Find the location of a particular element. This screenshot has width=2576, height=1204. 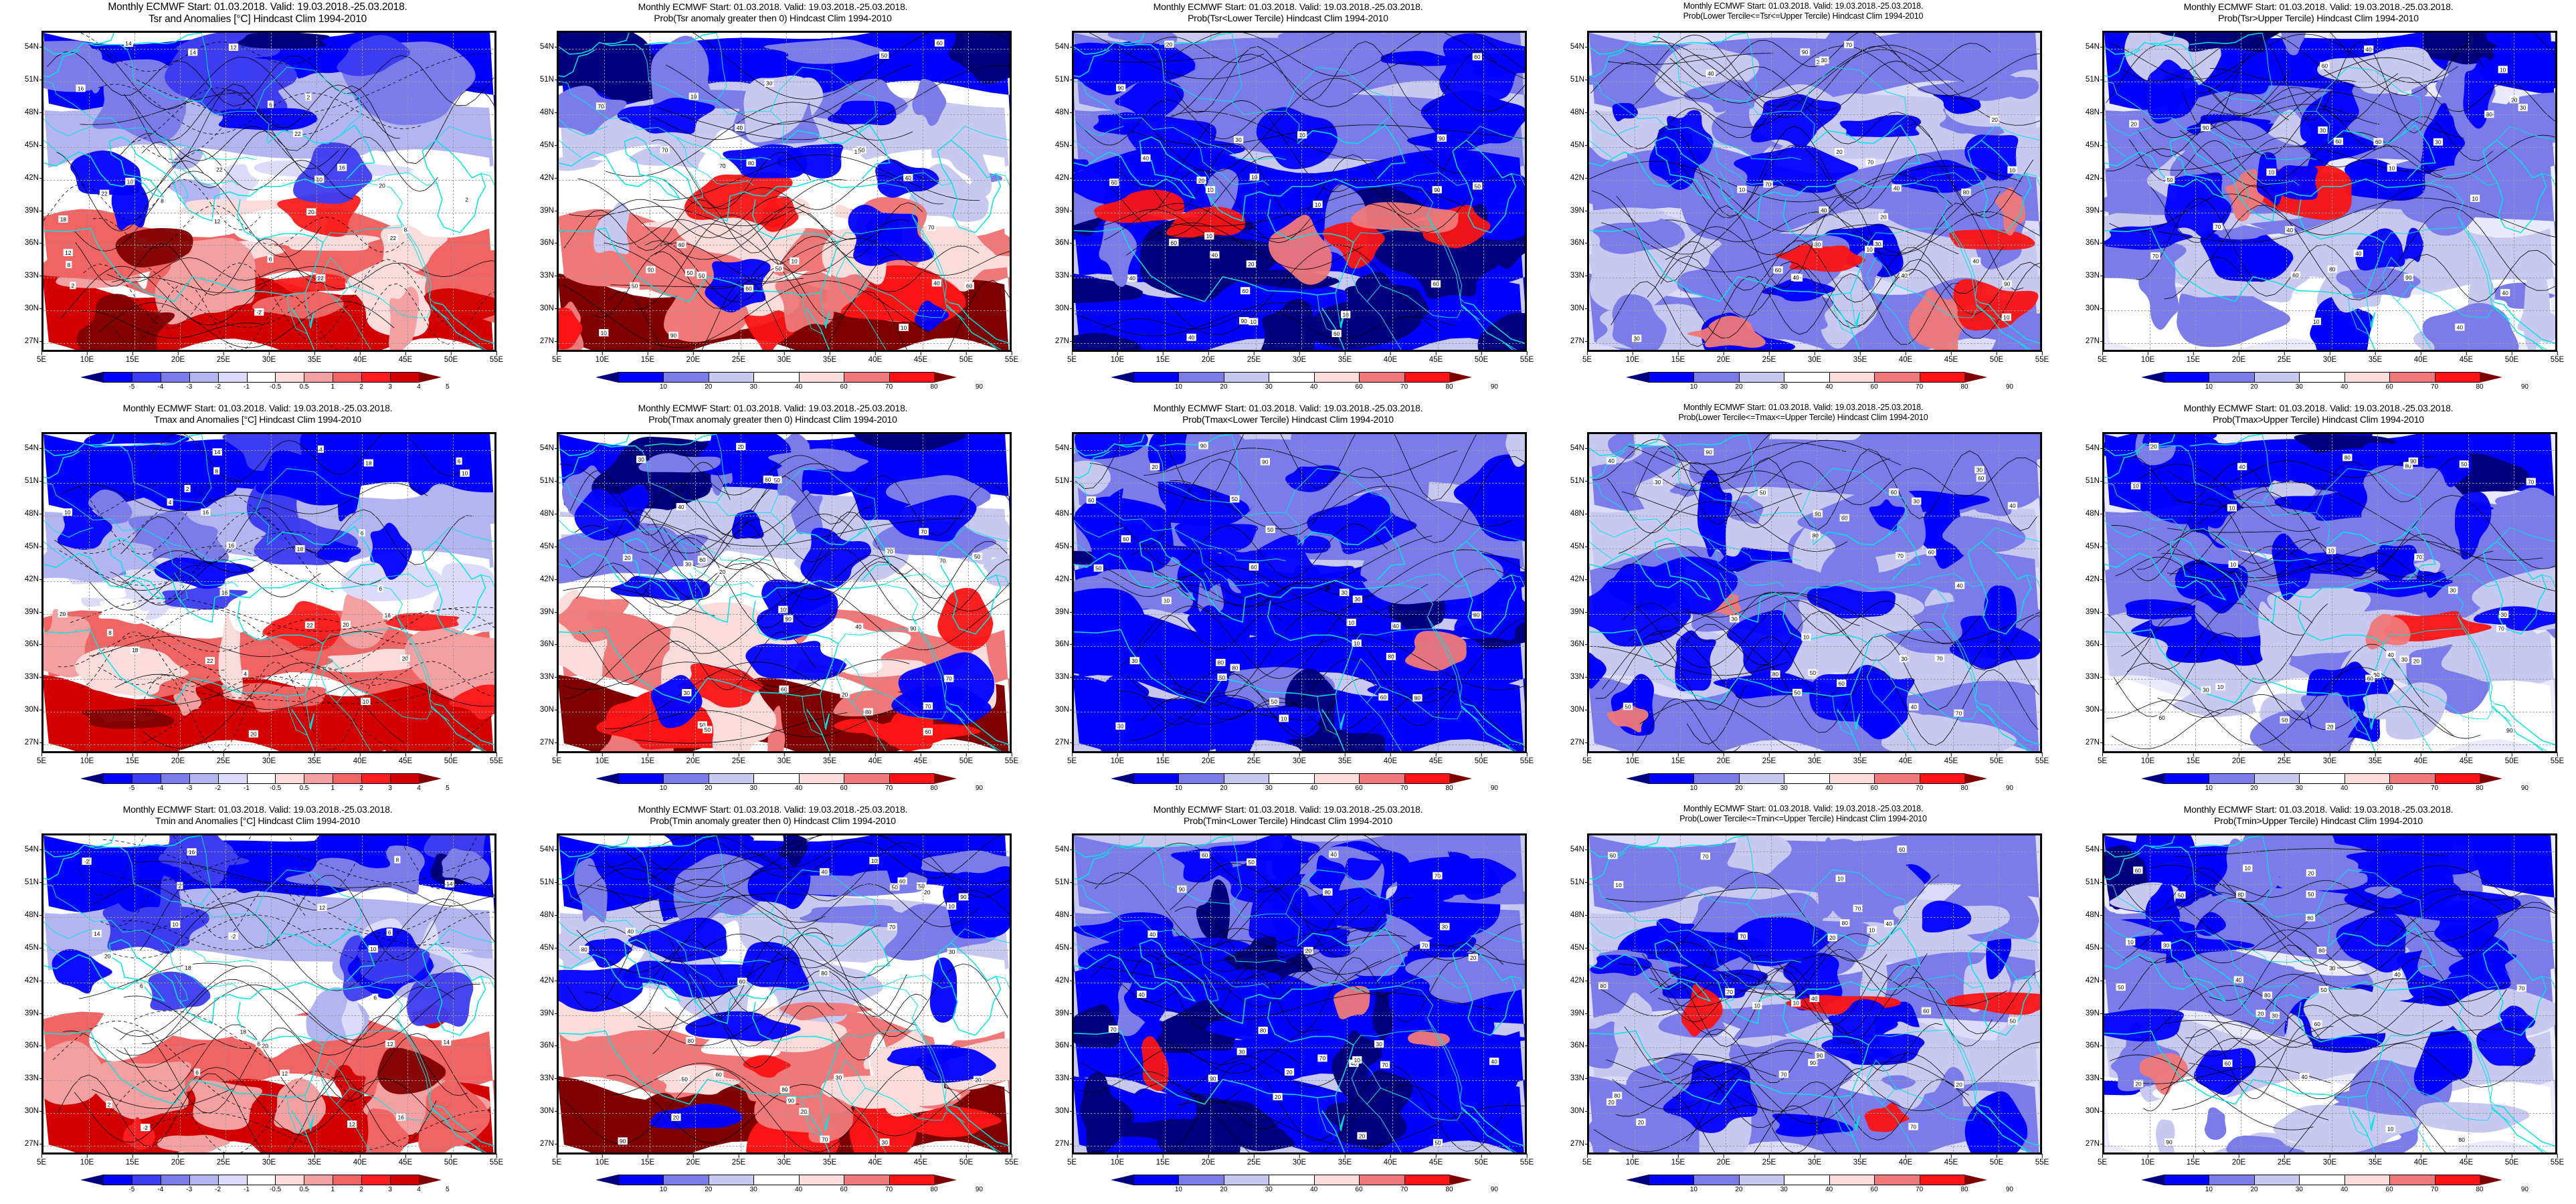

gridline-lat-36N is located at coordinates (784, 646).